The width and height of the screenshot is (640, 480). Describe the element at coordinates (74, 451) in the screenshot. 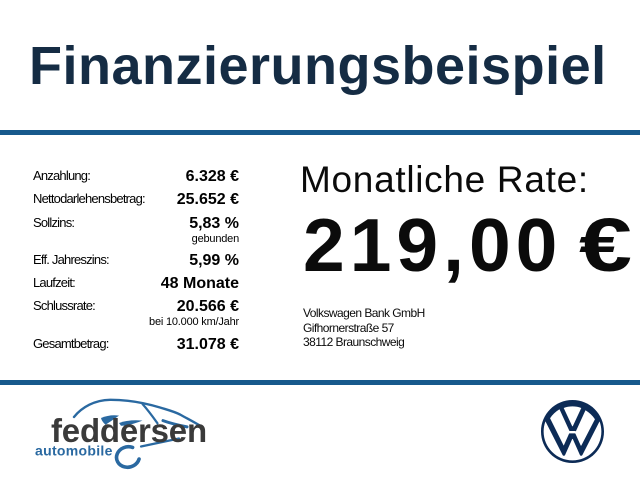

I see `svg-text: automobile` at that location.